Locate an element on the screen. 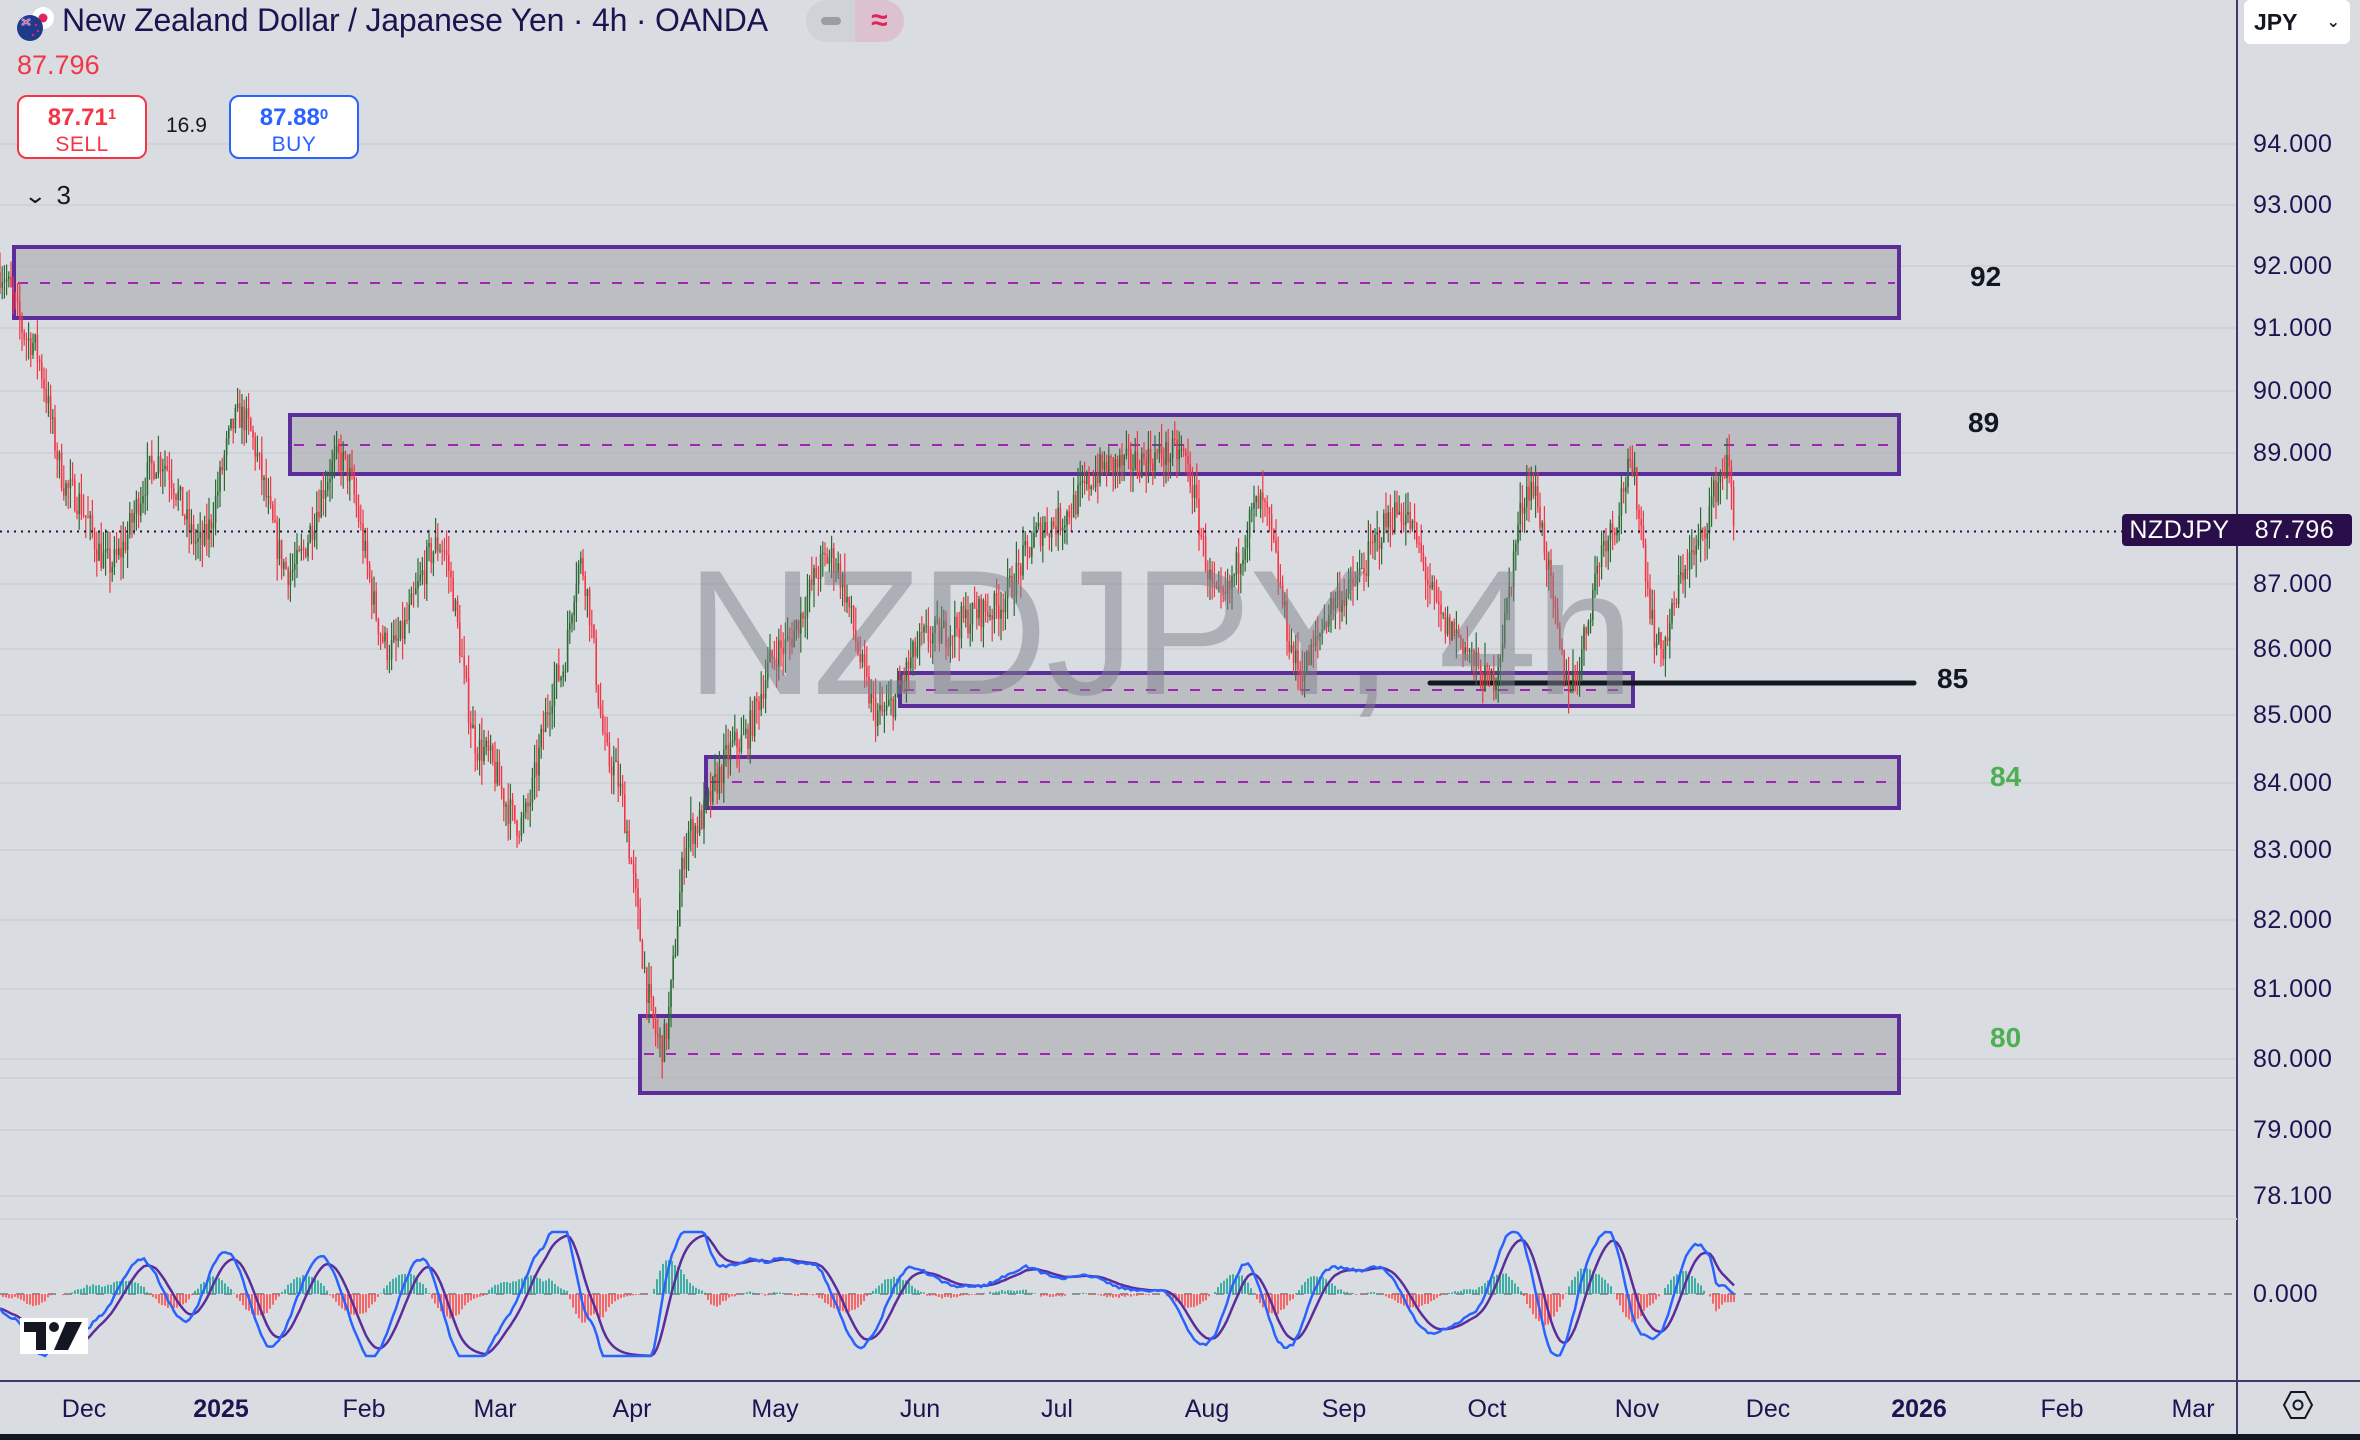  sell-button: 87.711 SELL is located at coordinates (82, 127).